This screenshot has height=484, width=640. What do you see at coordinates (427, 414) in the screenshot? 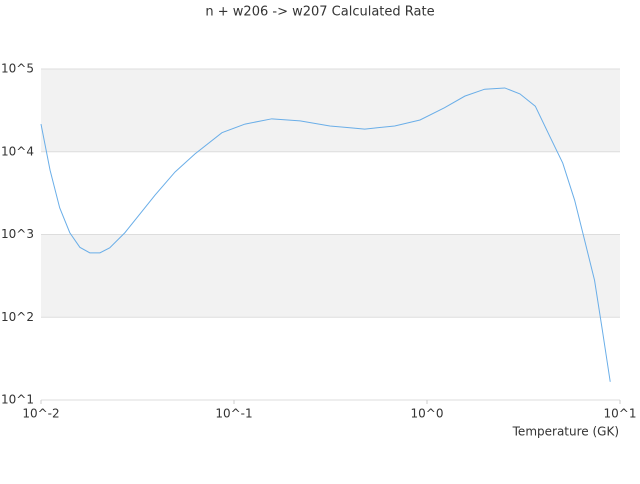
I see `x-tick-label: 10^0` at bounding box center [427, 414].